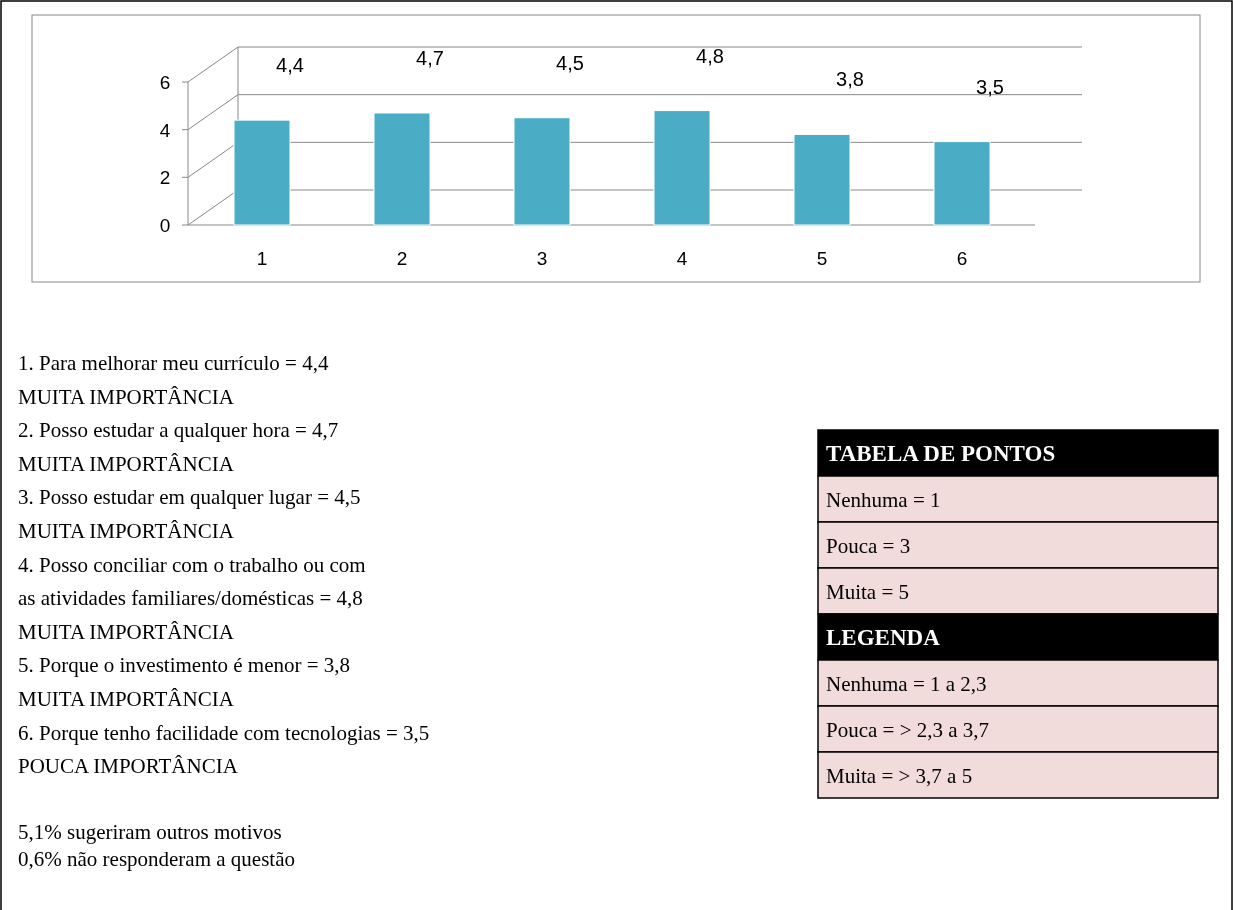 The width and height of the screenshot is (1233, 910). What do you see at coordinates (150, 832) in the screenshot?
I see `text: 5,1% sugeriram outros motivos` at bounding box center [150, 832].